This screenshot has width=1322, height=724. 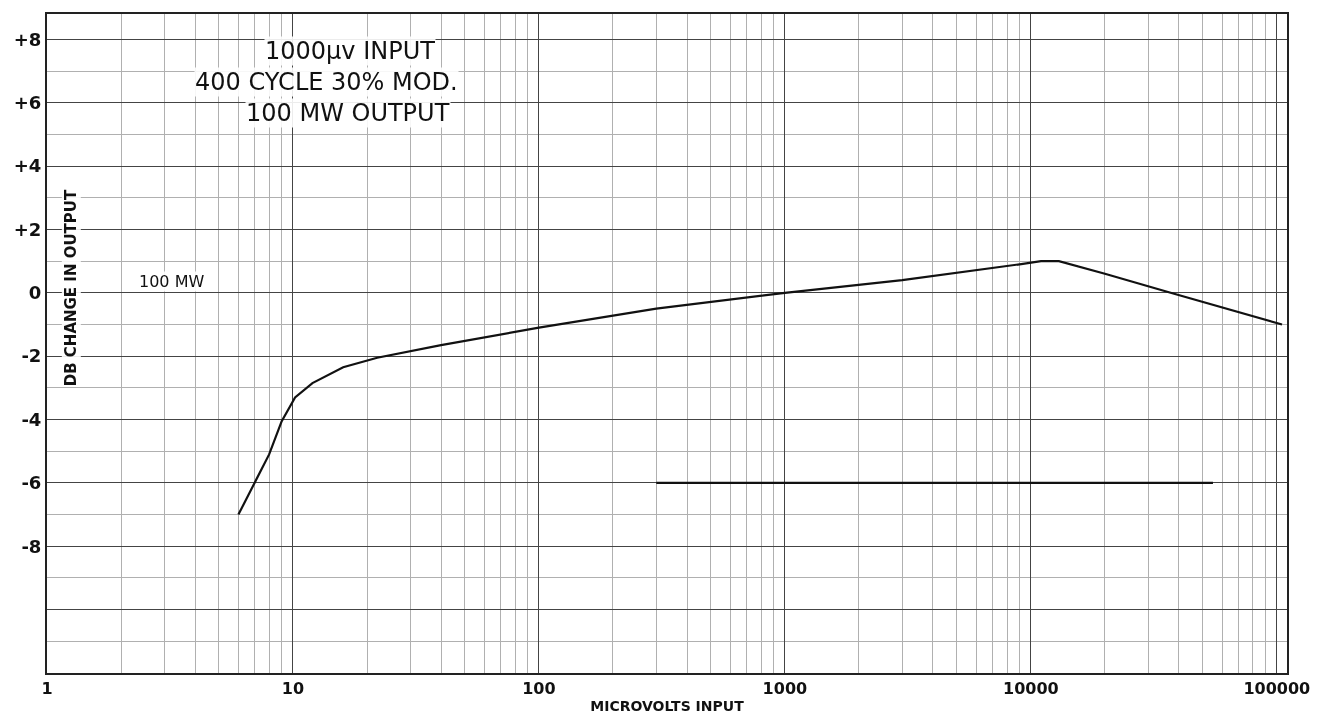 I want to click on annotation: 100 MW OUTPUT, so click(x=348, y=113).